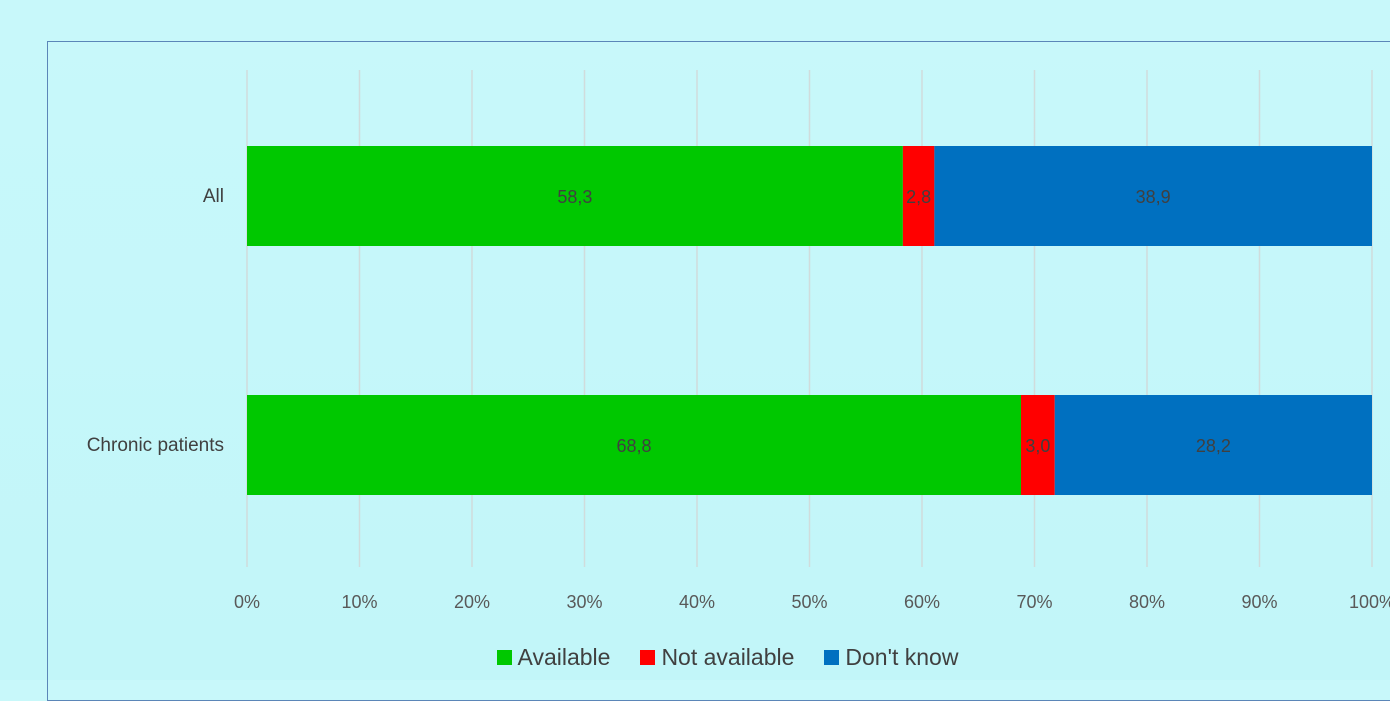 Image resolution: width=1390 pixels, height=701 pixels. Describe the element at coordinates (1369, 602) in the screenshot. I see `x-tick-label: 100%` at that location.